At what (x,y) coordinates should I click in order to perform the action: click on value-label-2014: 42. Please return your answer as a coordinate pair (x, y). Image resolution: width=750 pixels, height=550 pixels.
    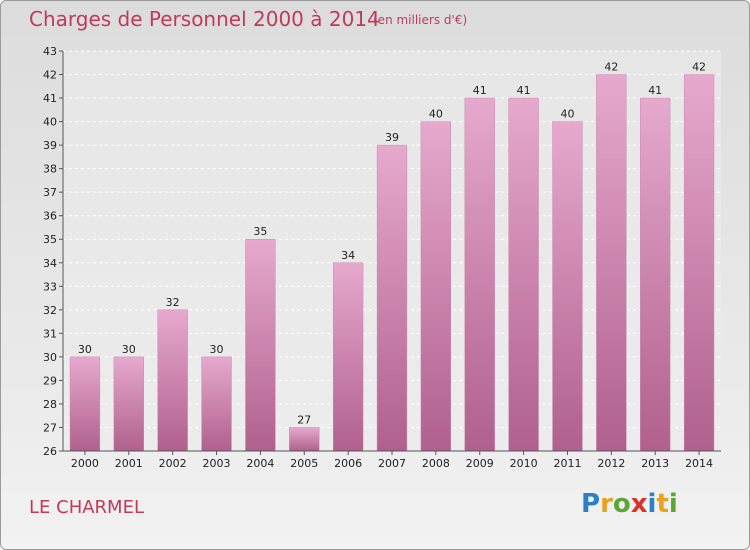
    Looking at the image, I should click on (699, 67).